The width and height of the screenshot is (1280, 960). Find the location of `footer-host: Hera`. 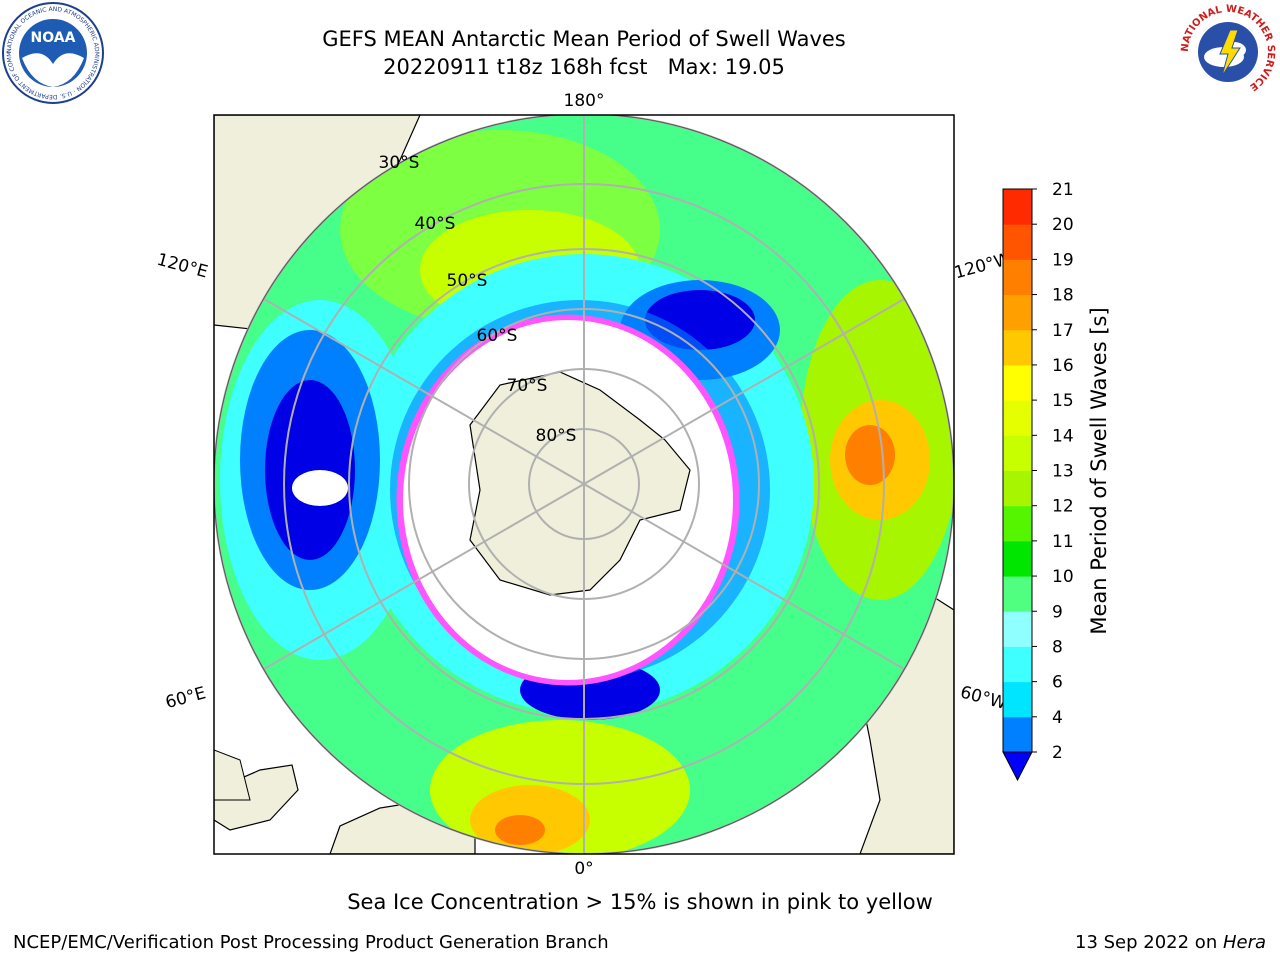

footer-host: Hera is located at coordinates (1244, 942).